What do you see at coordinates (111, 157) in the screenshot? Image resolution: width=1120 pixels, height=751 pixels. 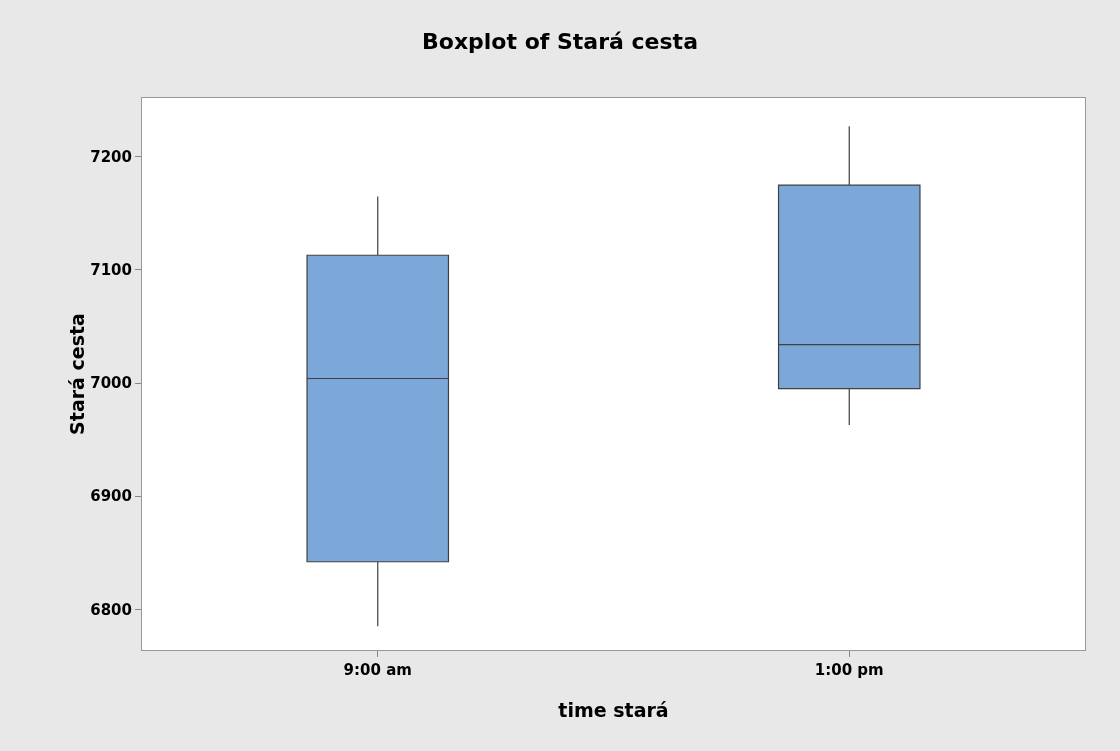 I see `y-tick-label: 7200` at bounding box center [111, 157].